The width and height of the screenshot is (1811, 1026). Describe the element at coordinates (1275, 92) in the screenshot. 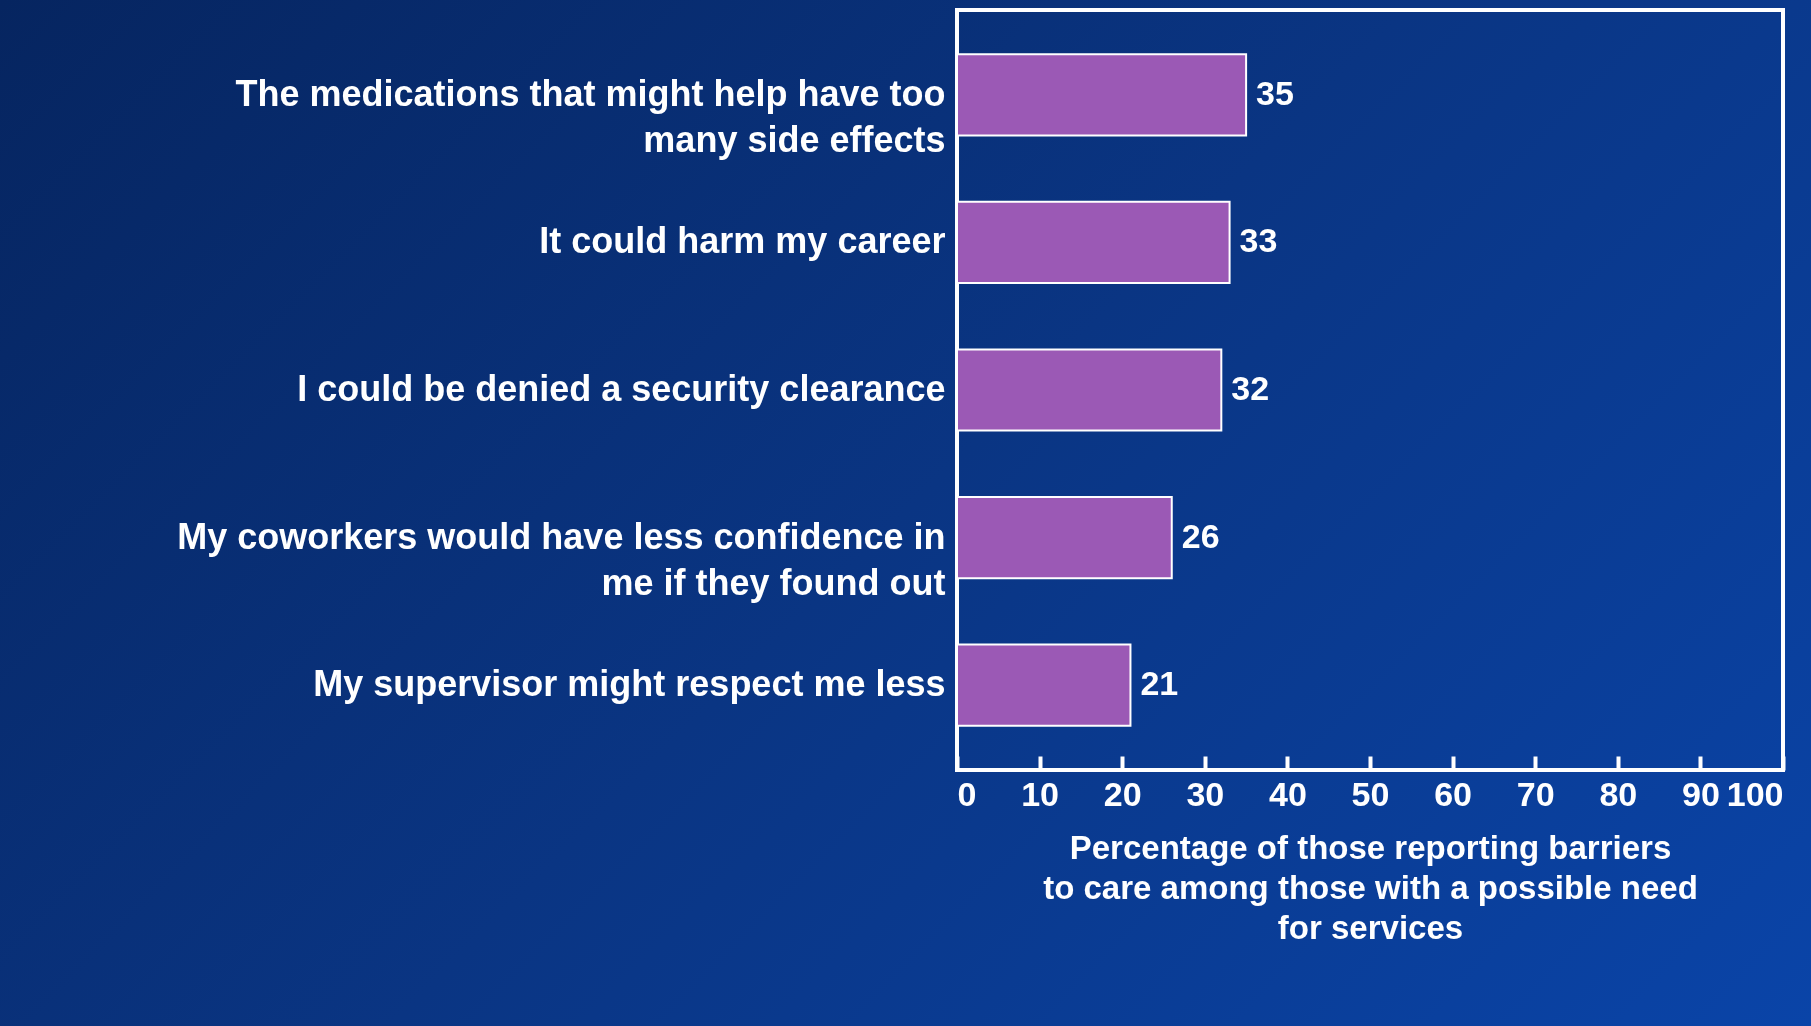

I see `data-label: 35` at that location.